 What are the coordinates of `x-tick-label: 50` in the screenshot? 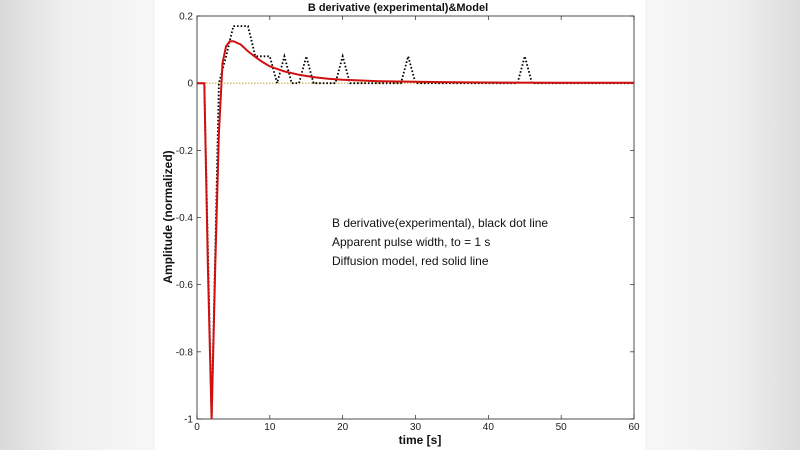 It's located at (562, 427).